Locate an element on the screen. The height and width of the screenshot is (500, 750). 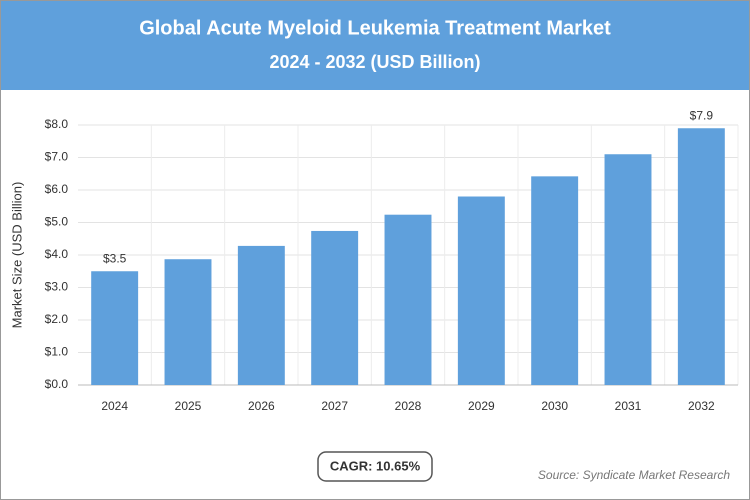
y-tick-label: $2.0 is located at coordinates (57, 319).